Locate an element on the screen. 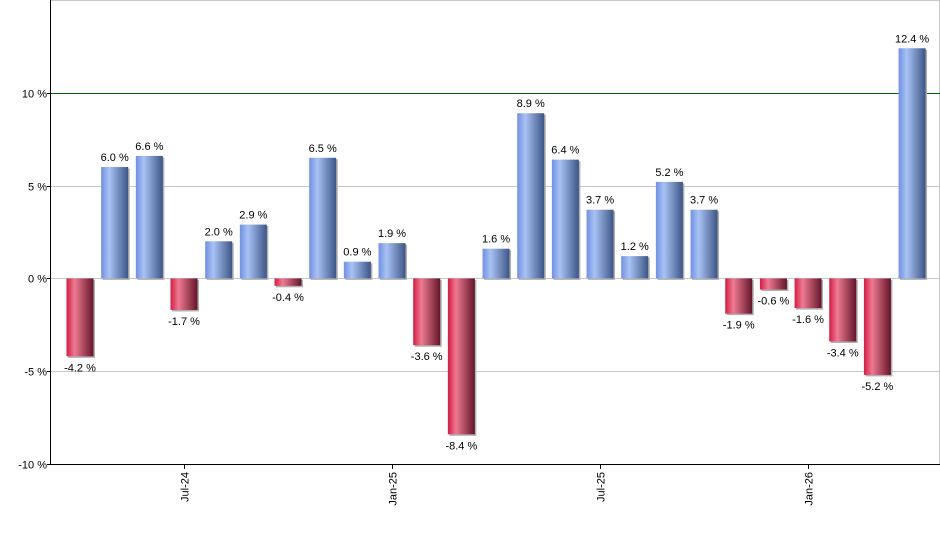 The width and height of the screenshot is (940, 555). data-label: 2.0 % is located at coordinates (219, 232).